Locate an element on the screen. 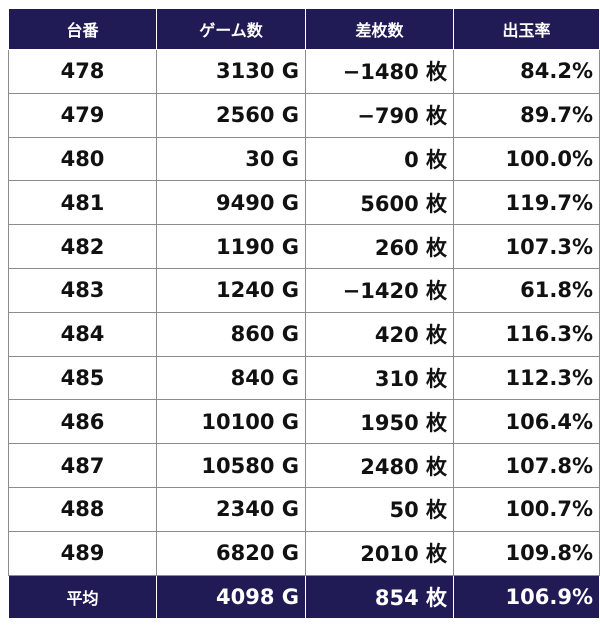 Image resolution: width=600 pixels, height=632 pixels. payout-rate-cell: 61.8% is located at coordinates (526, 290).